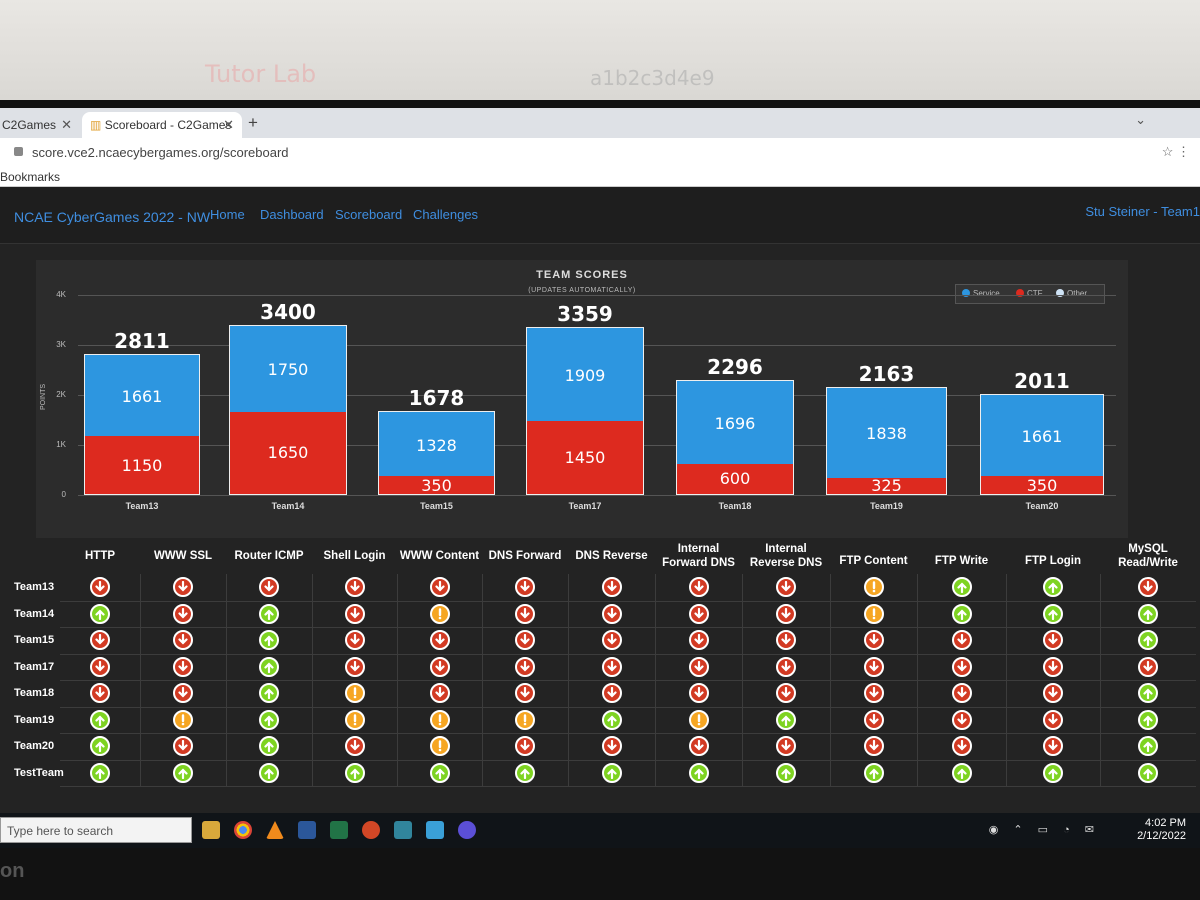  I want to click on bar-segment-service: 1661, so click(142, 397).